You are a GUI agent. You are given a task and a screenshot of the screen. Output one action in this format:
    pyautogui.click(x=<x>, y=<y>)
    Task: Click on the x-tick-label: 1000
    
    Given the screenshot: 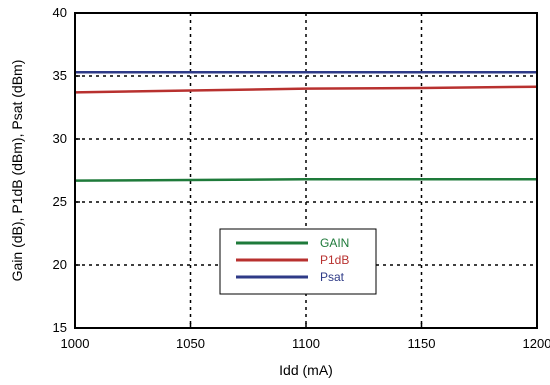 What is the action you would take?
    pyautogui.click(x=75, y=343)
    